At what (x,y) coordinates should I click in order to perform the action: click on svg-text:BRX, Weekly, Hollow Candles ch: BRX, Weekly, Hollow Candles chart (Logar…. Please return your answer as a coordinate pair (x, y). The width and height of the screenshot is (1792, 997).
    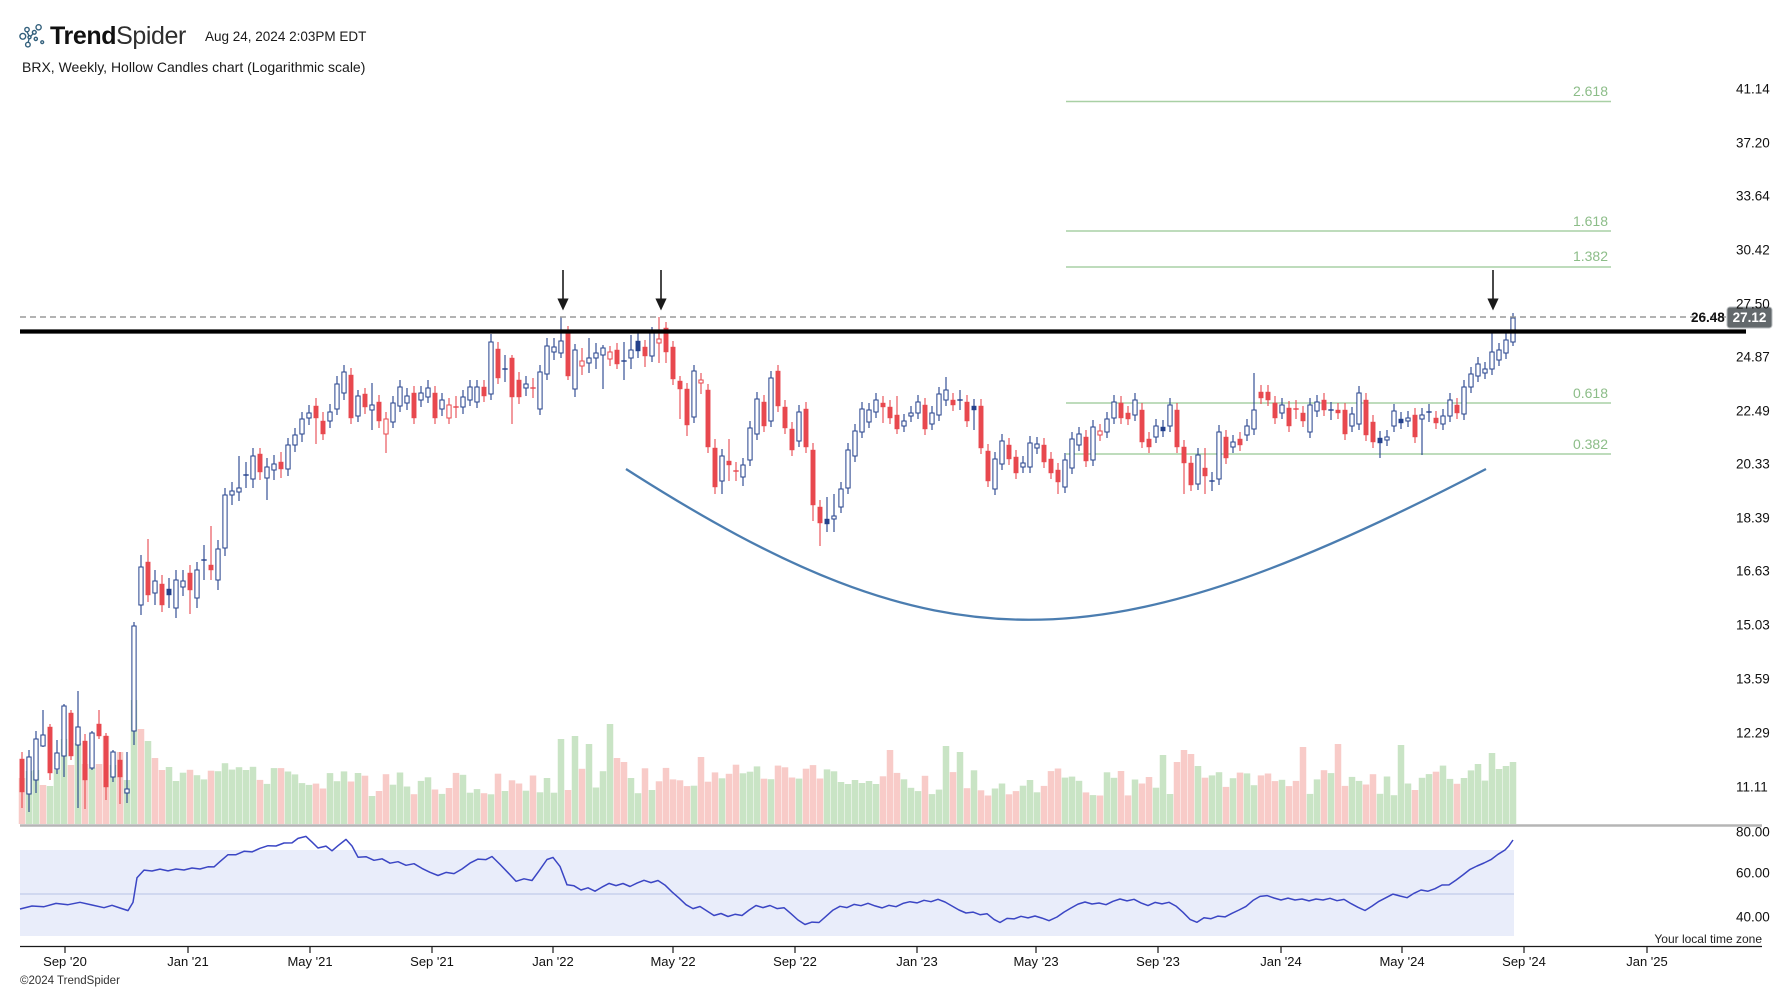
    Looking at the image, I should click on (193, 67).